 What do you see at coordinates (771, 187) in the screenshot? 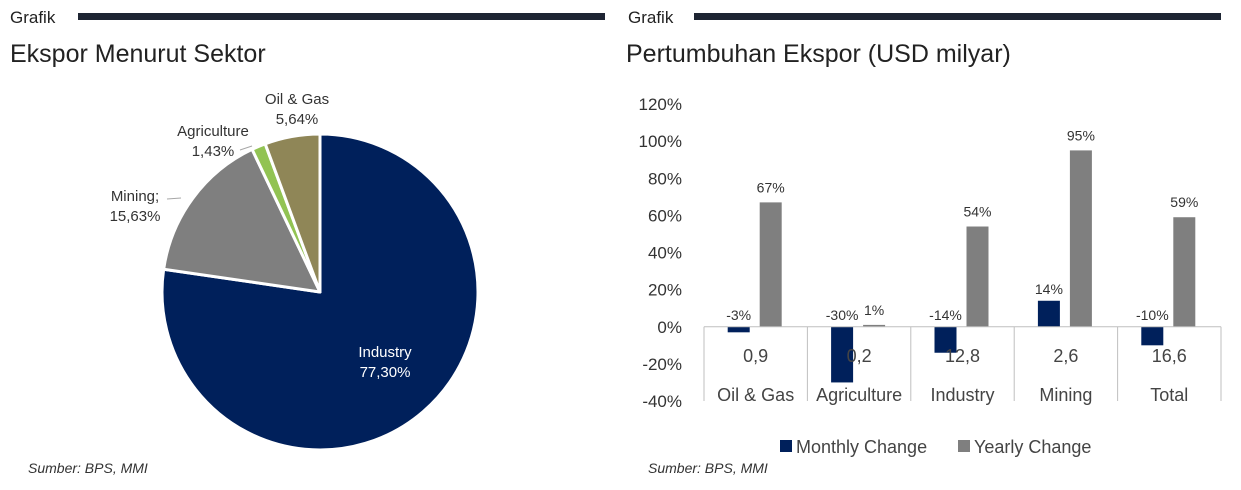
I see `data-label-yearly-oil-gas: 67%` at bounding box center [771, 187].